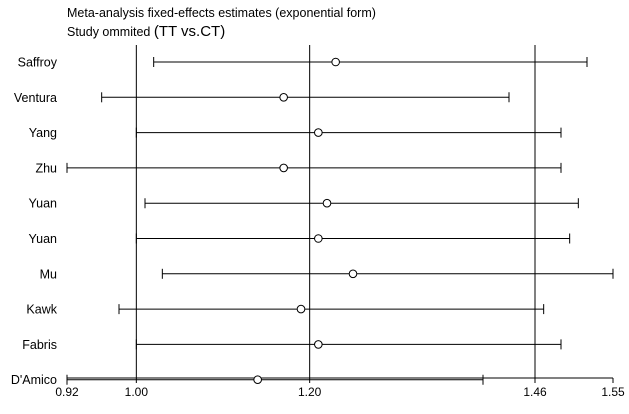  I want to click on study-label: Saffroy, so click(38, 63).